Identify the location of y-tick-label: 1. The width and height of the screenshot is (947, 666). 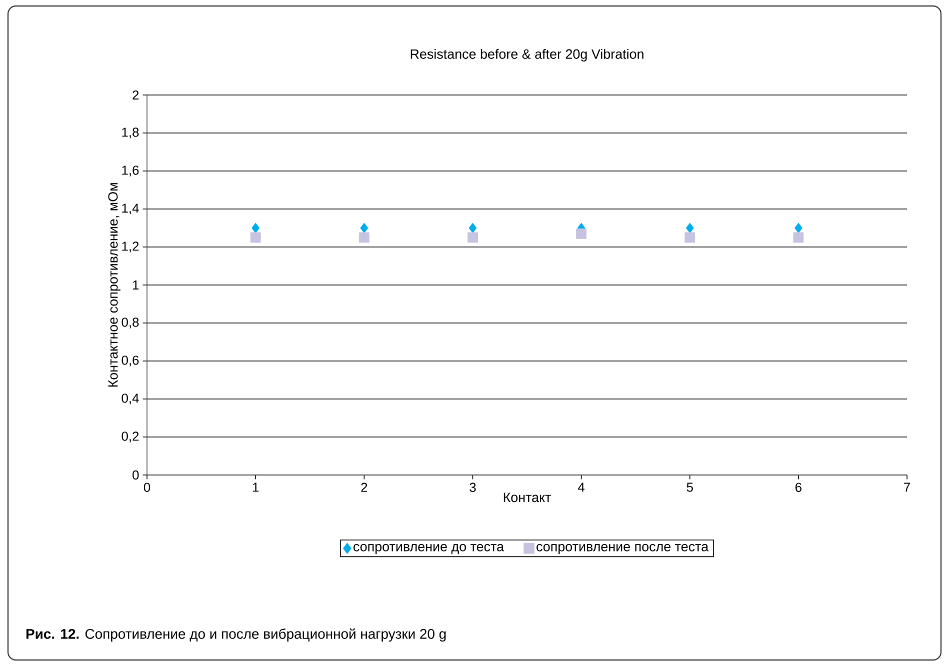
(136, 285).